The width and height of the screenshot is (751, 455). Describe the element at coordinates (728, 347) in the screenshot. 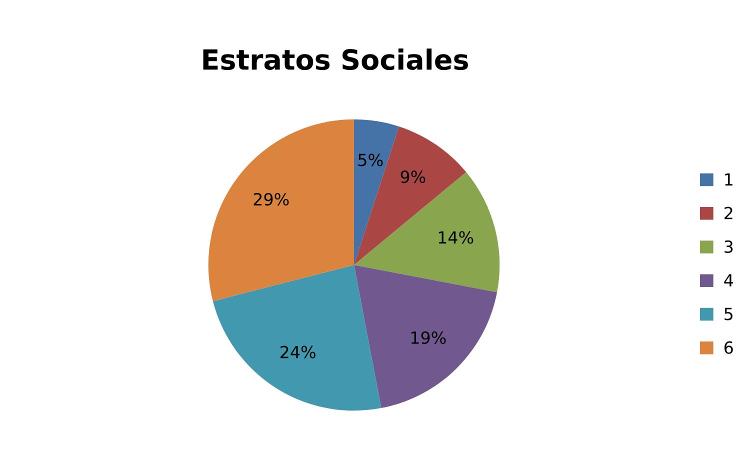

I see `legend-label: 6` at that location.